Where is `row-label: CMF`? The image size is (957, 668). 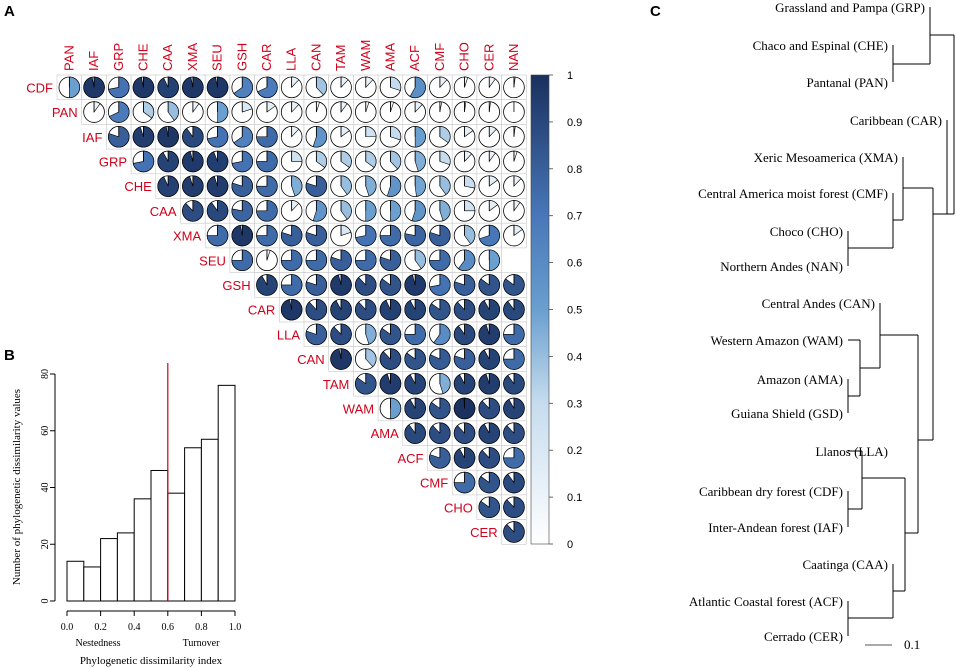 row-label: CMF is located at coordinates (434, 483).